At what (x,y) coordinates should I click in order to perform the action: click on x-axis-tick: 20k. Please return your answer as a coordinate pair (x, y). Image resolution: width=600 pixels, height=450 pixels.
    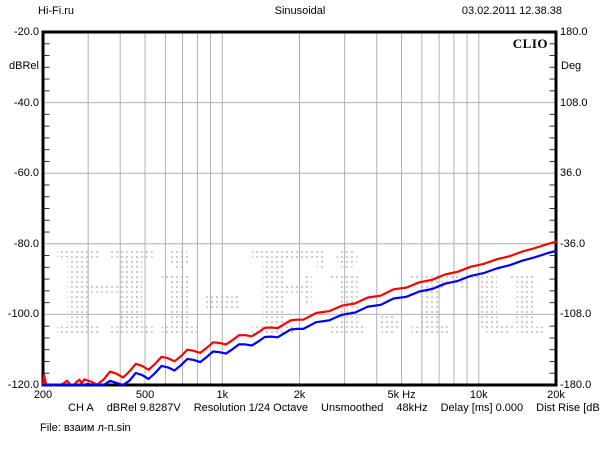
    Looking at the image, I should click on (556, 395).